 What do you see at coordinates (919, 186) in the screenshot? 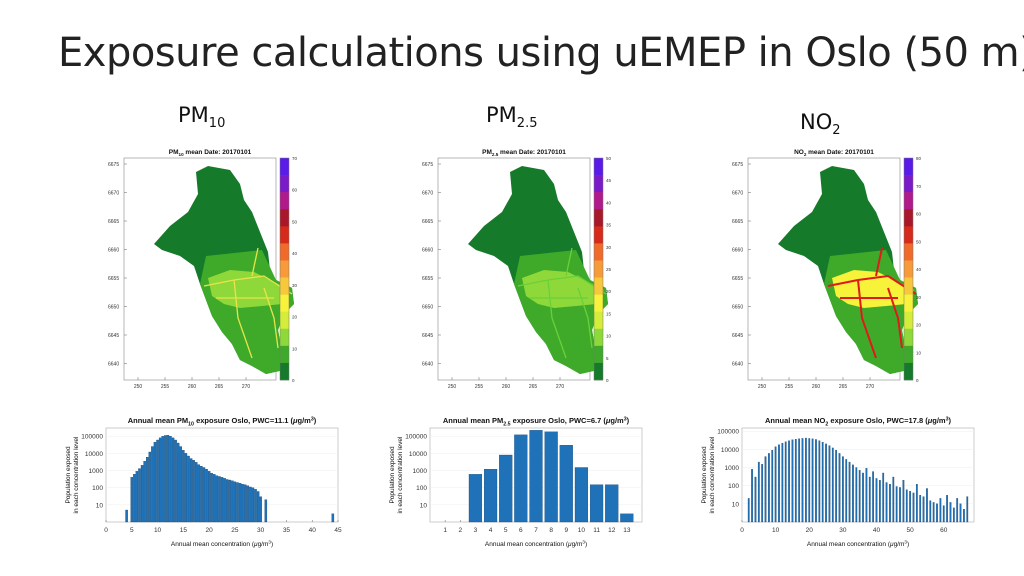
I see `colorbar-tick-label: 70` at bounding box center [919, 186].